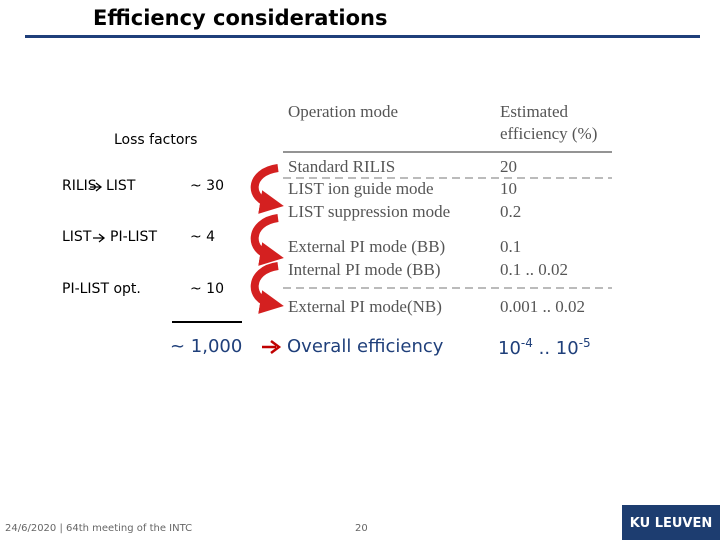 The width and height of the screenshot is (720, 540). What do you see at coordinates (365, 346) in the screenshot?
I see `overall-label: Overall efficiency` at bounding box center [365, 346].